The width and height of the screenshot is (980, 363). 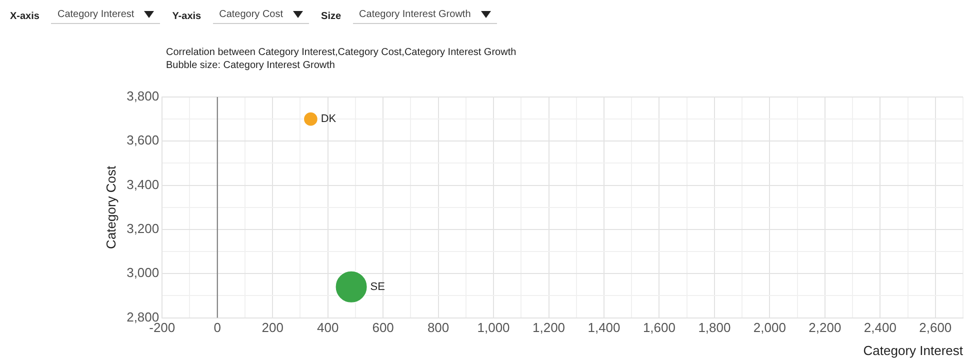 I want to click on x-tick-label: 1,800, so click(x=714, y=328).